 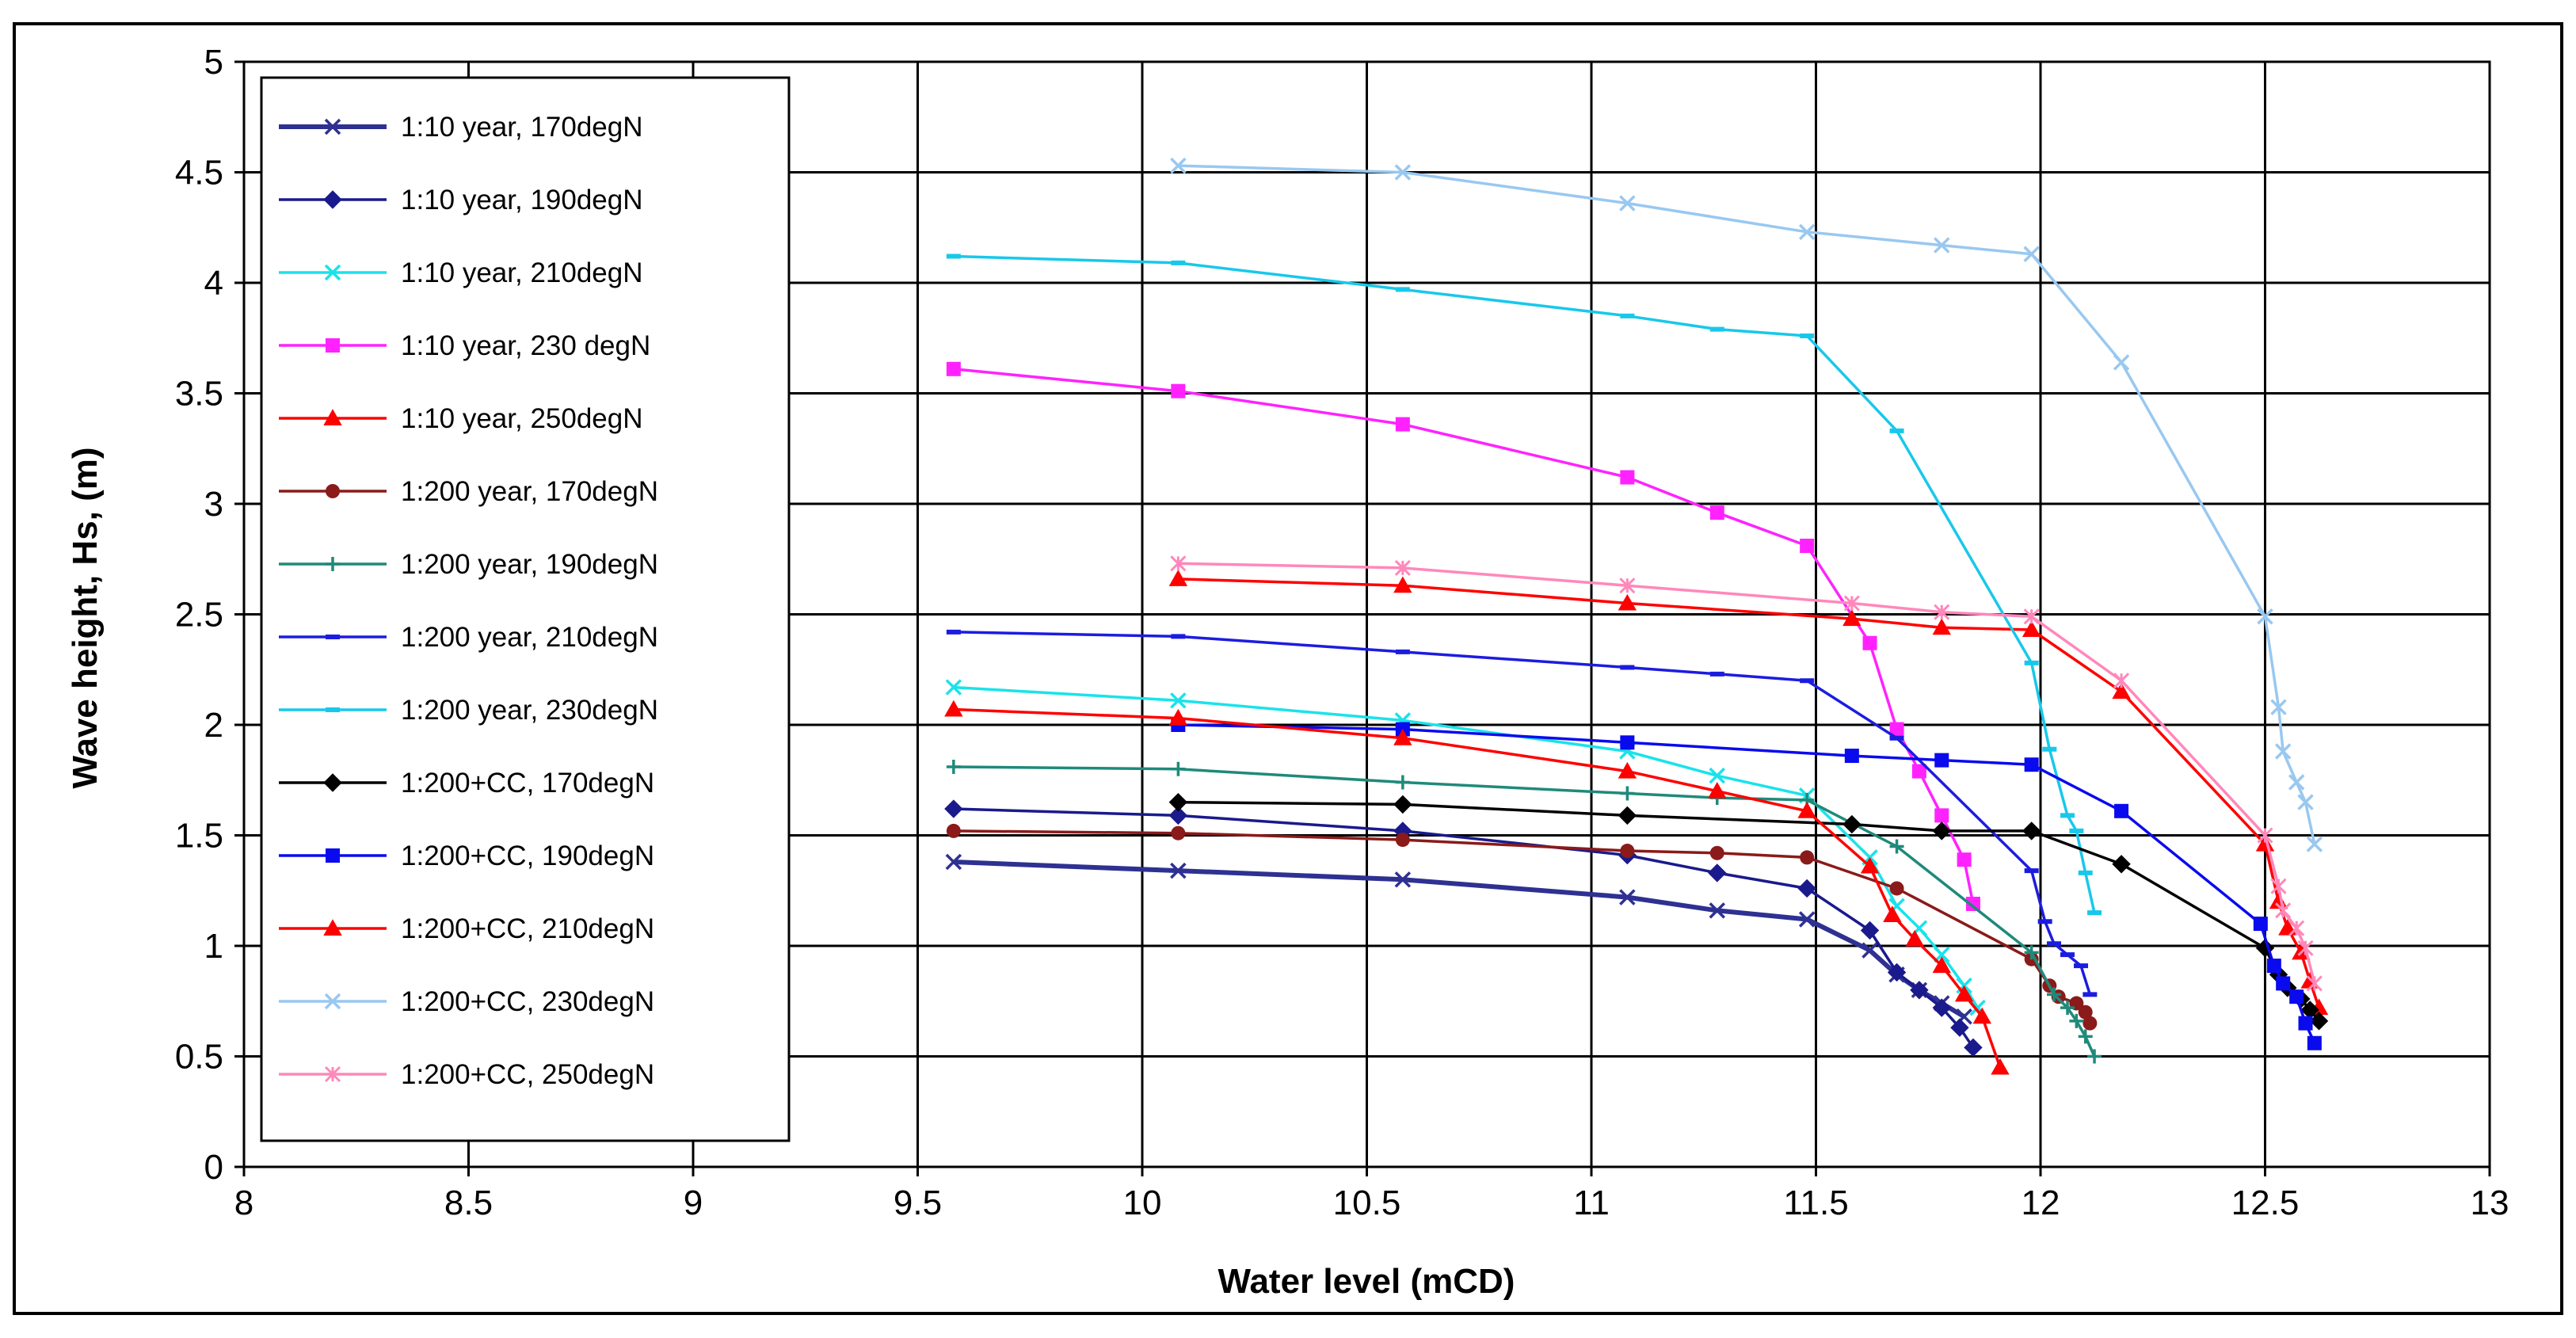 I want to click on legend-item: 1:10 year, 250degN, so click(x=461, y=418).